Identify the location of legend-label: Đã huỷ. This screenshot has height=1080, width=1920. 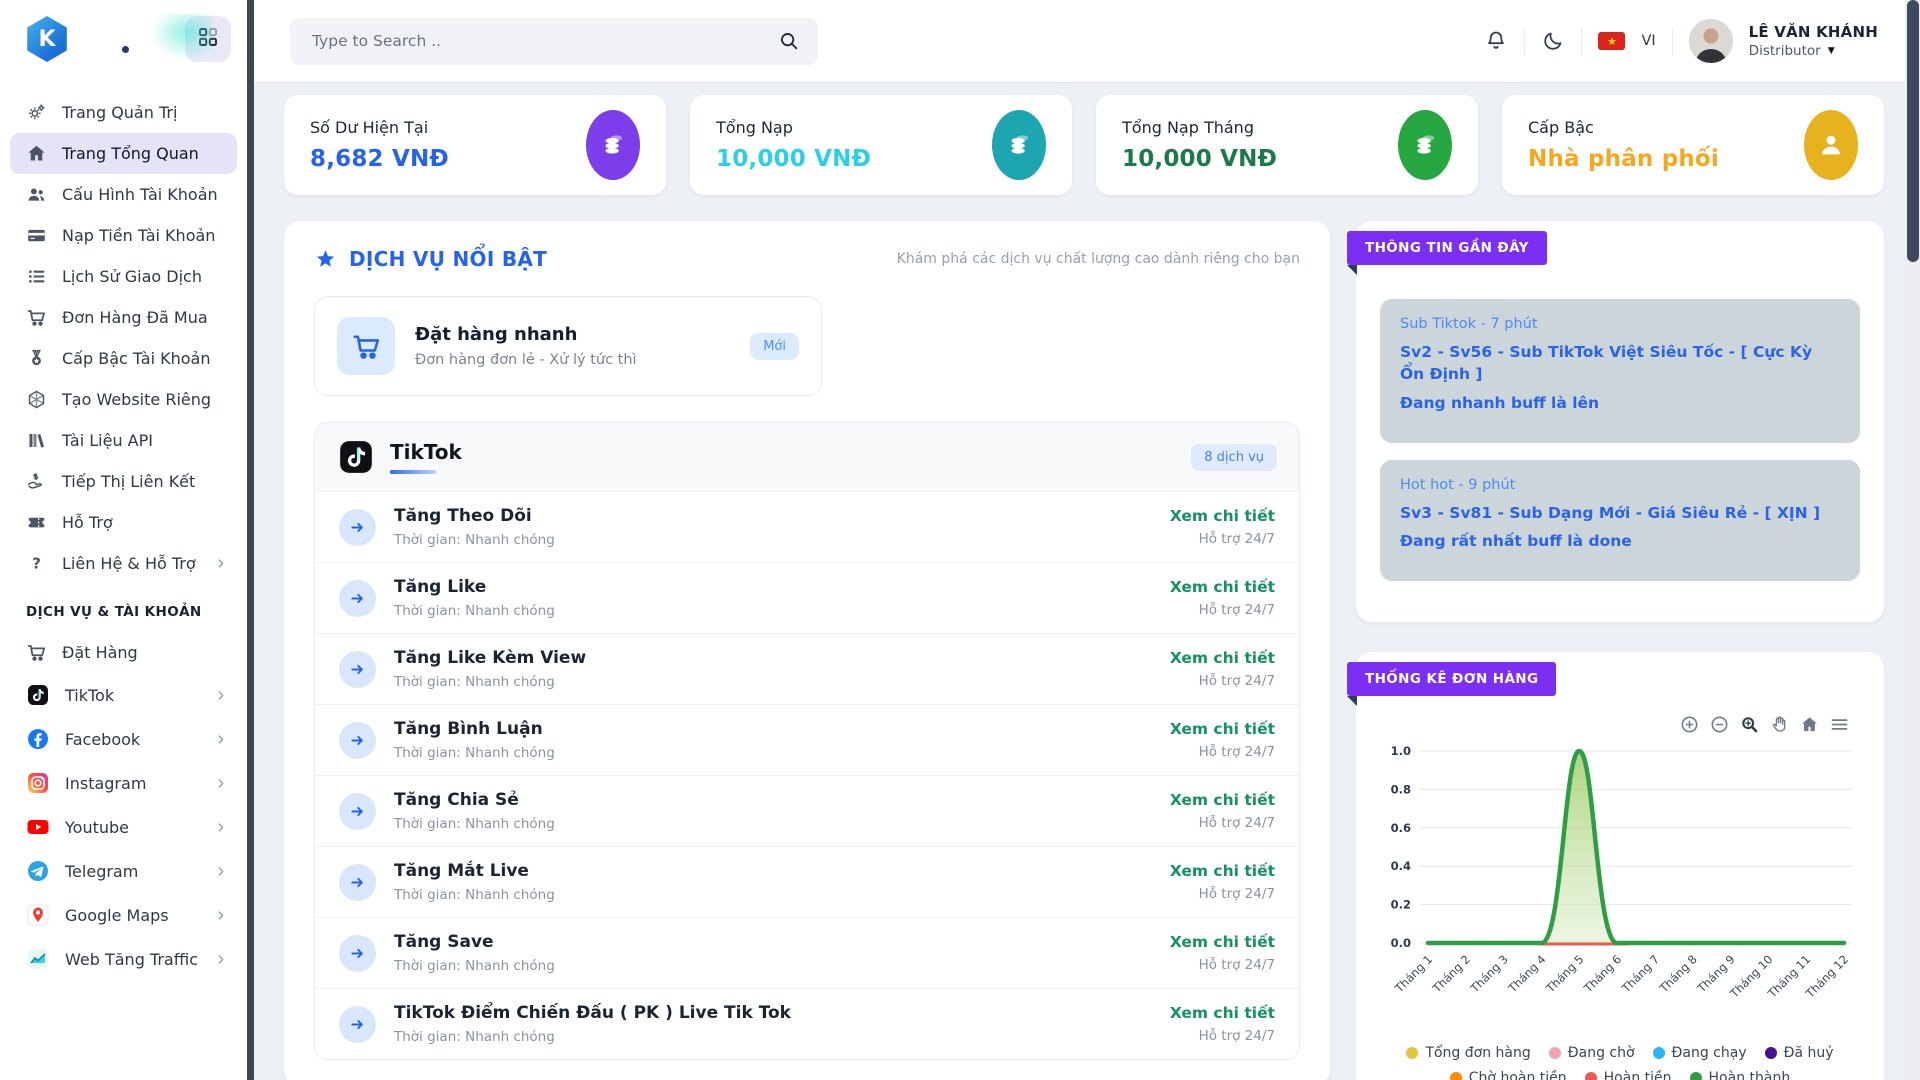
(1808, 1053).